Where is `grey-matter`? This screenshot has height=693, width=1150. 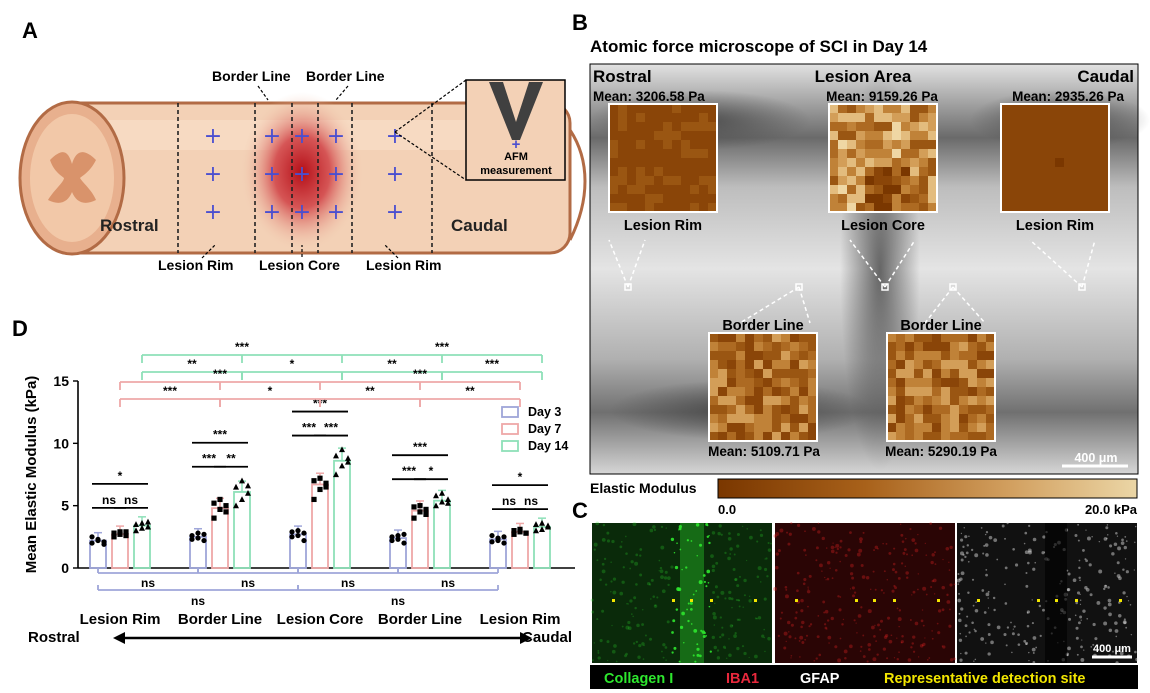
grey-matter is located at coordinates (72, 177).